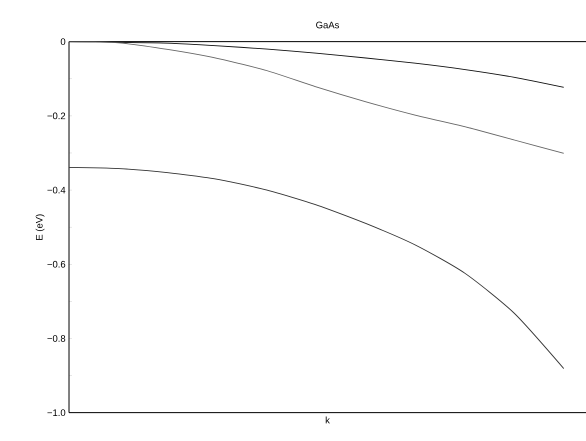 The height and width of the screenshot is (441, 586). Describe the element at coordinates (56, 264) in the screenshot. I see `y-tick-label: −0.6` at that location.